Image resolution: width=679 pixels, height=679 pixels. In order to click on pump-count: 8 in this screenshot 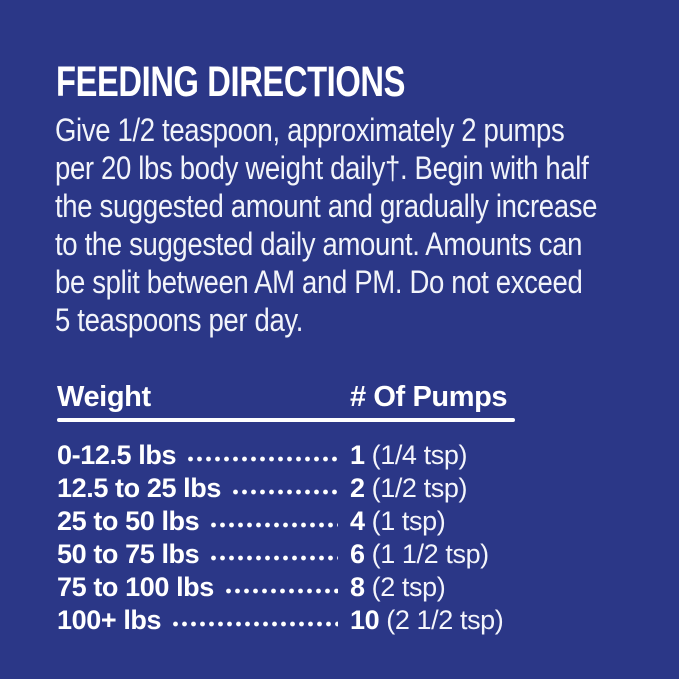, I will do `click(357, 587)`.